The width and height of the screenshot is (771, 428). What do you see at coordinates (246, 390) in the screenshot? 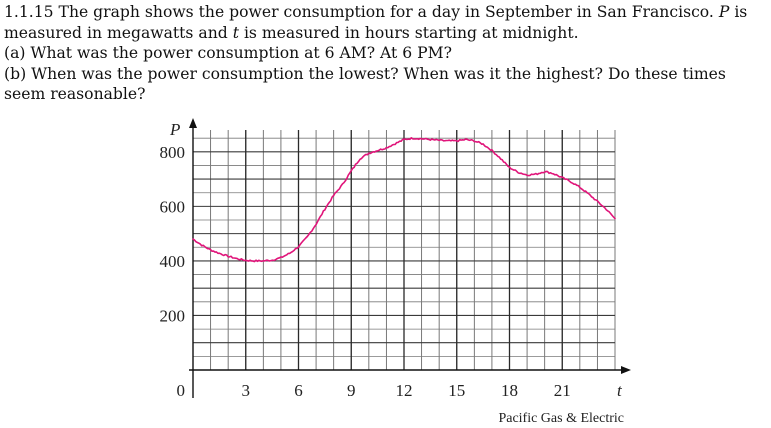
I see `x-tick-label: 3` at bounding box center [246, 390].